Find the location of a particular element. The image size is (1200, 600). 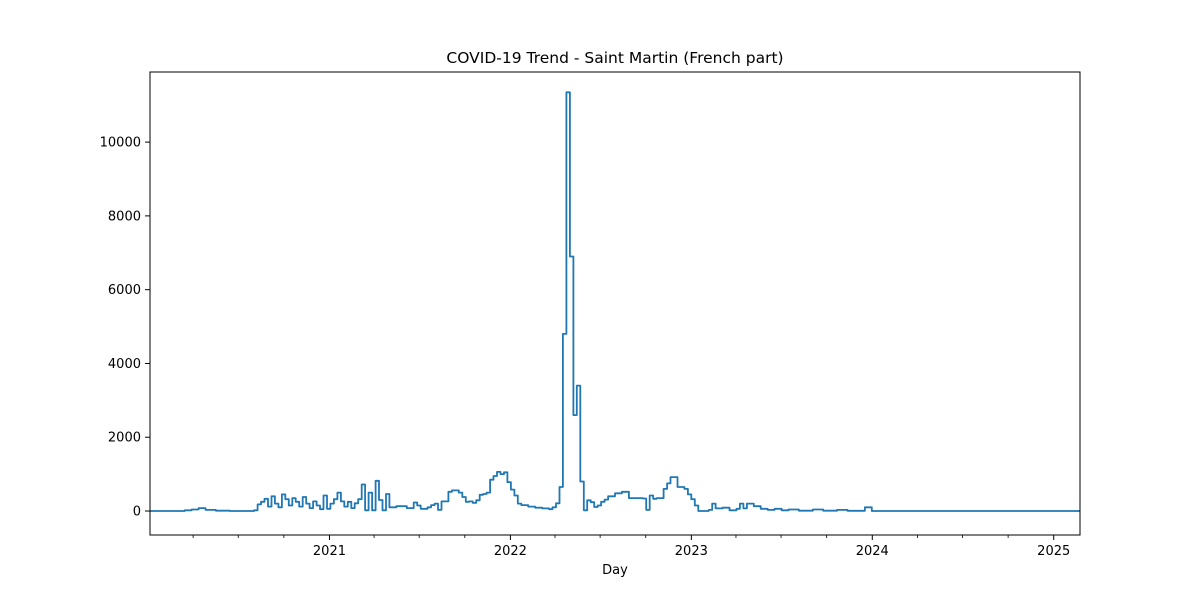

x-tick-label: 2024 is located at coordinates (872, 551).